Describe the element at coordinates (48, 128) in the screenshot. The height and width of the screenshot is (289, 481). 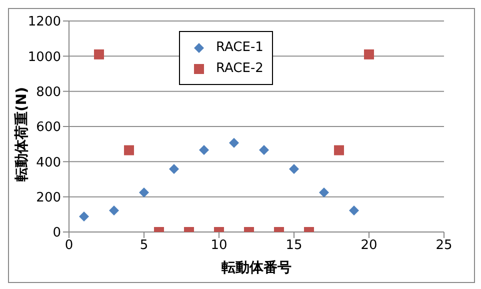
I see `y-tick-label: 600` at that location.